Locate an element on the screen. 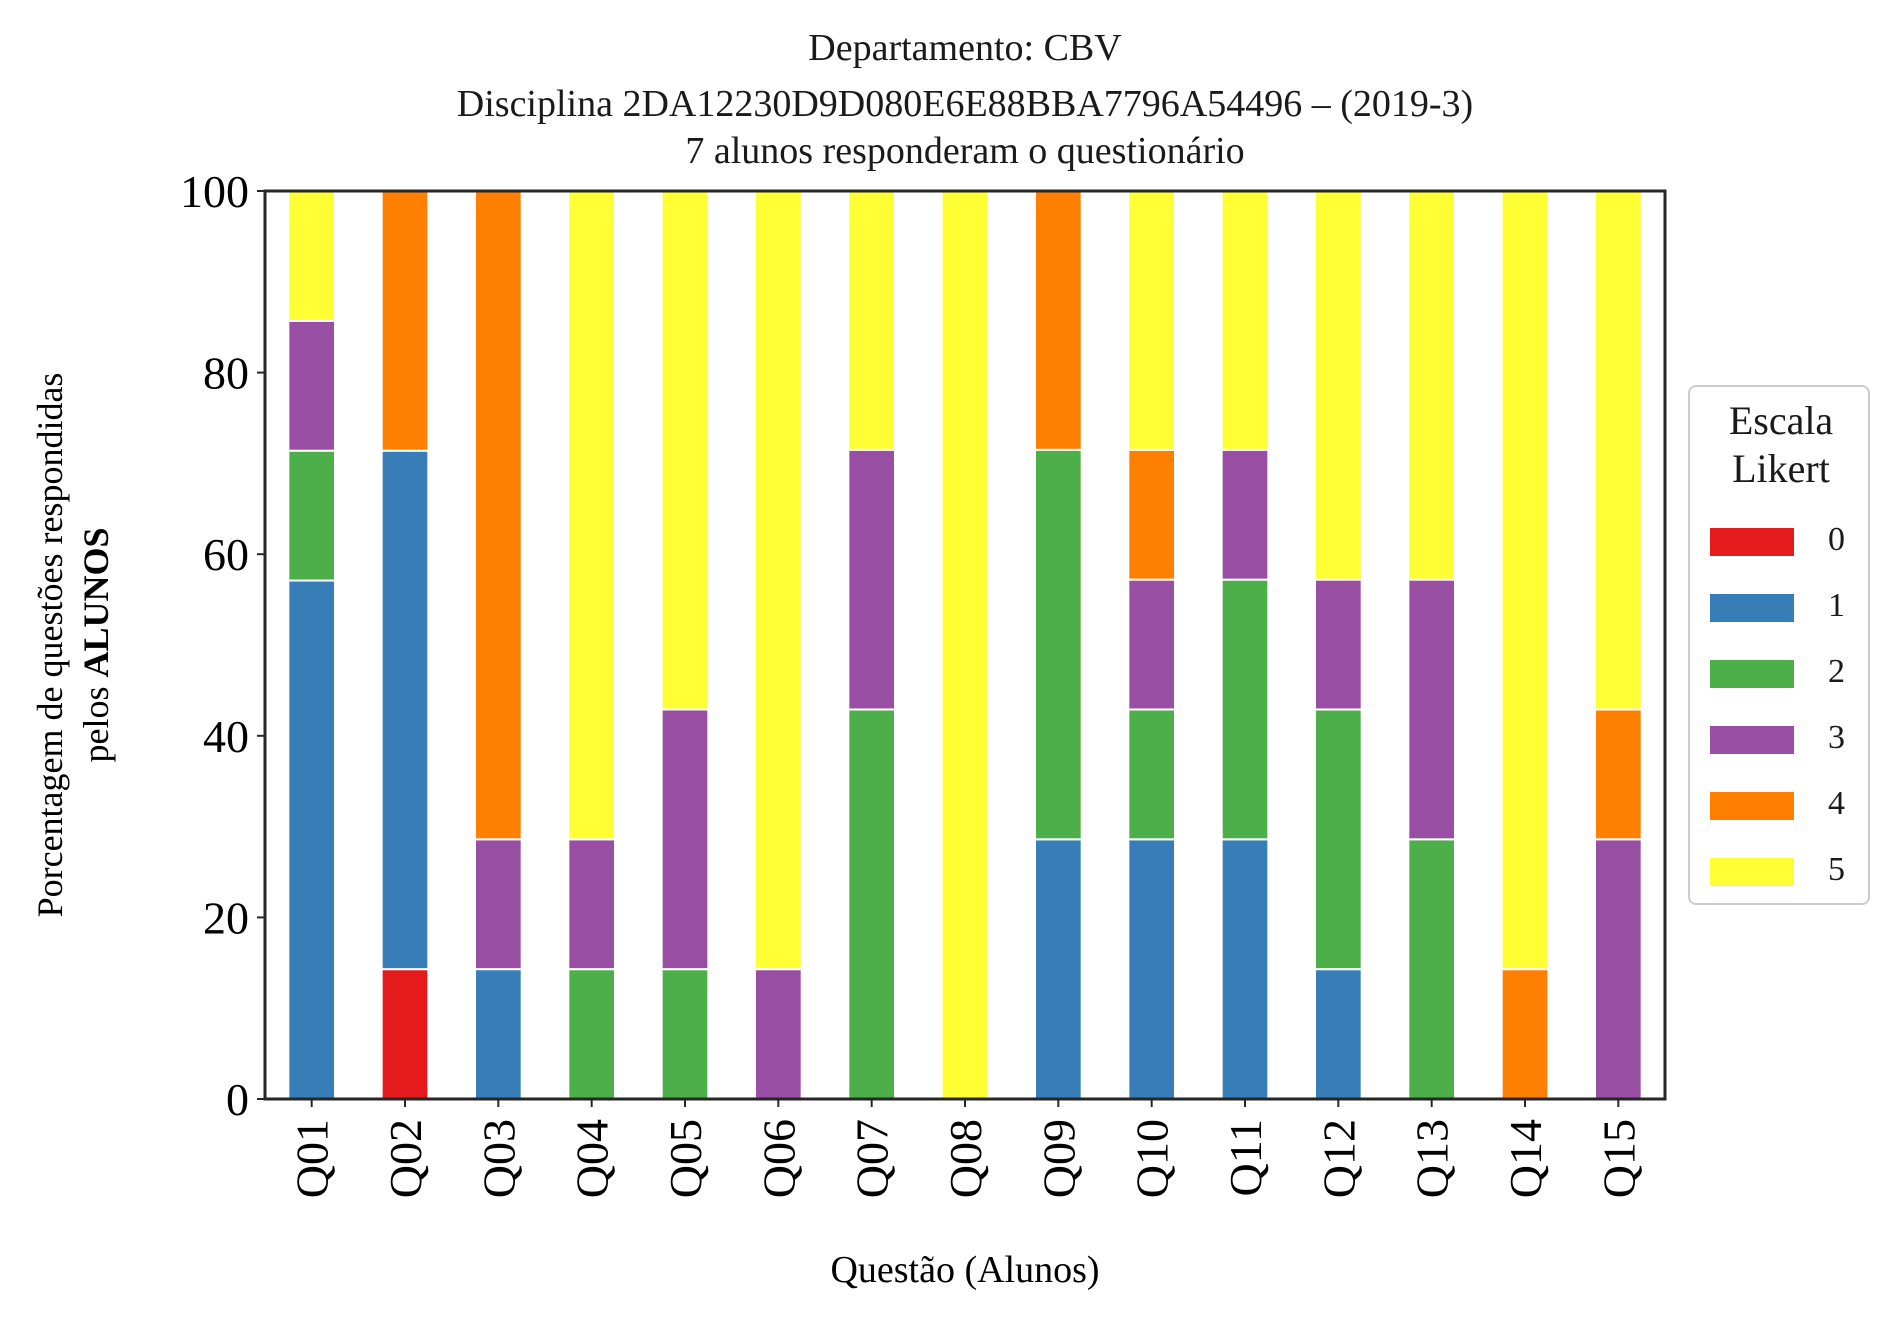  x-tick-label-q15: Q15 is located at coordinates (1618, 1158).